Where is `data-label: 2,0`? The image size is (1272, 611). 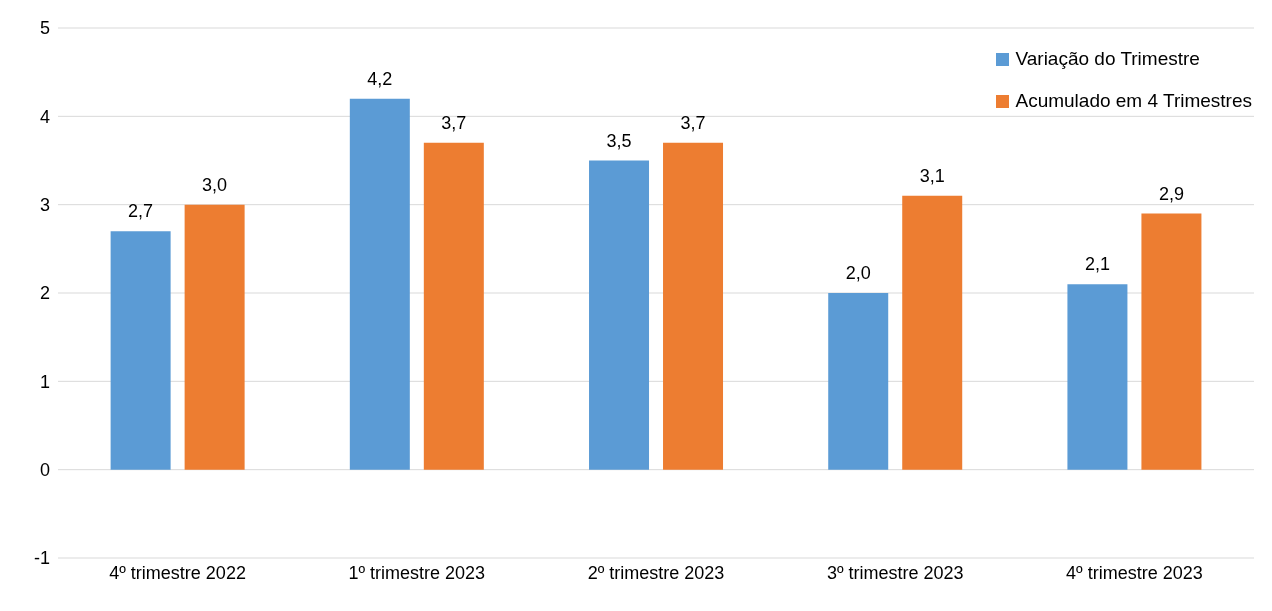 data-label: 2,0 is located at coordinates (858, 273).